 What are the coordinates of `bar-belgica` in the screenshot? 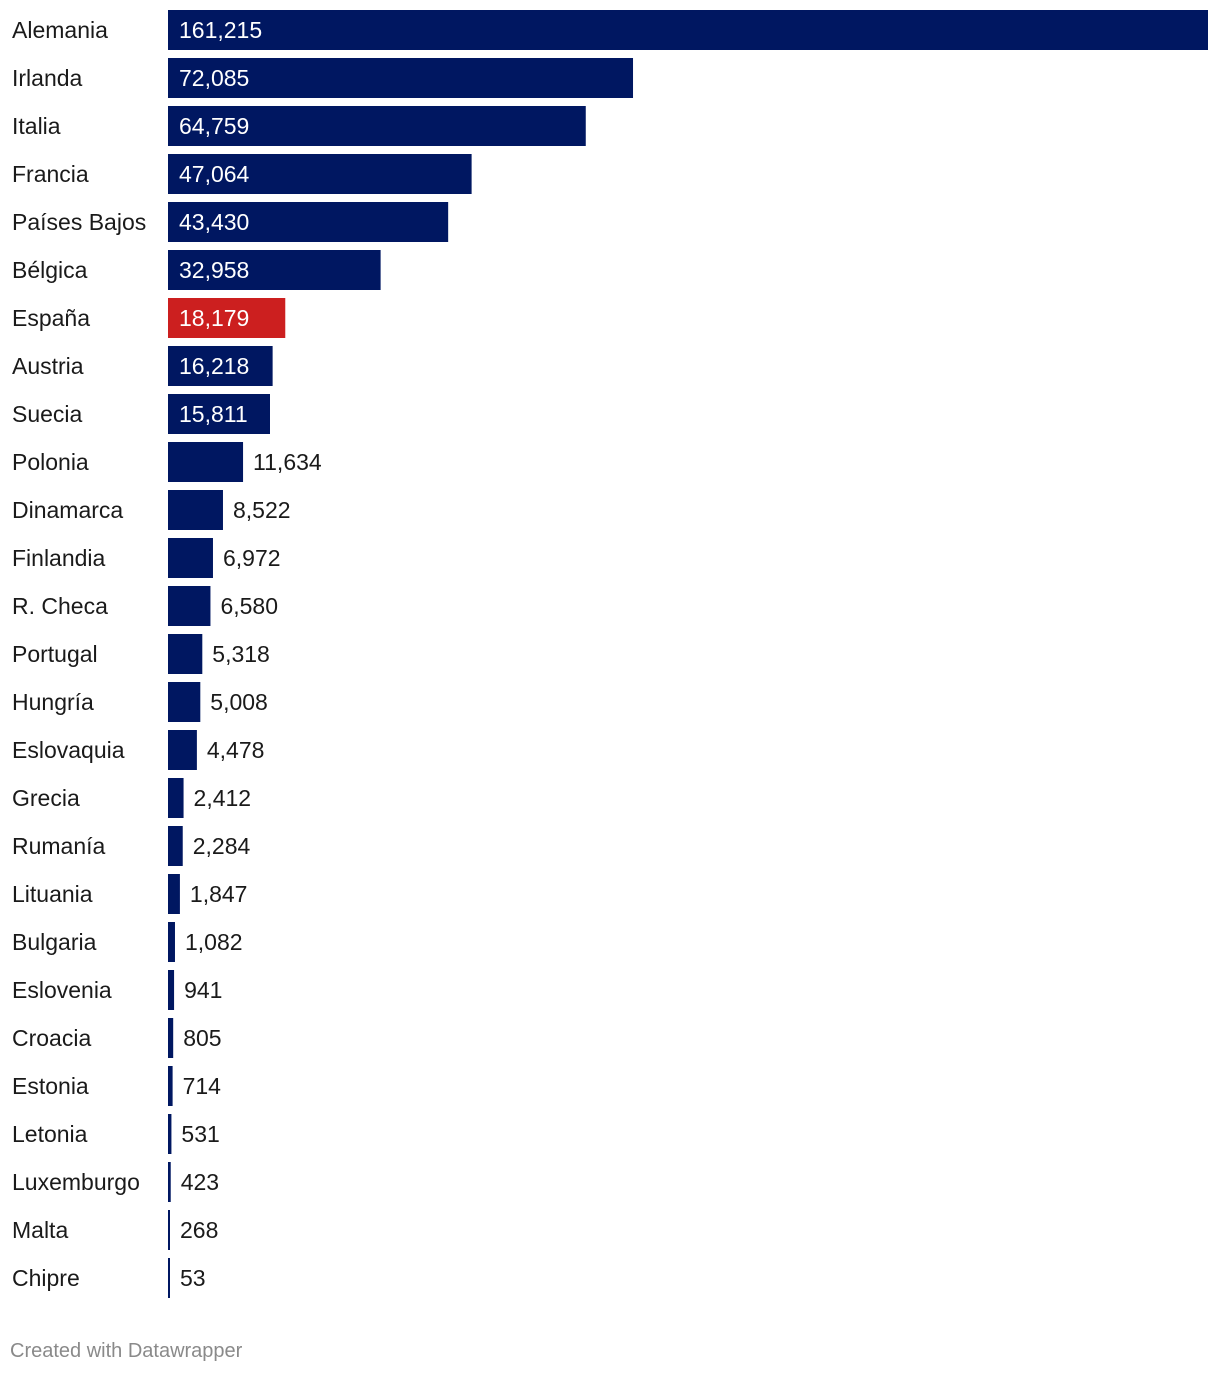 It's located at (274, 270).